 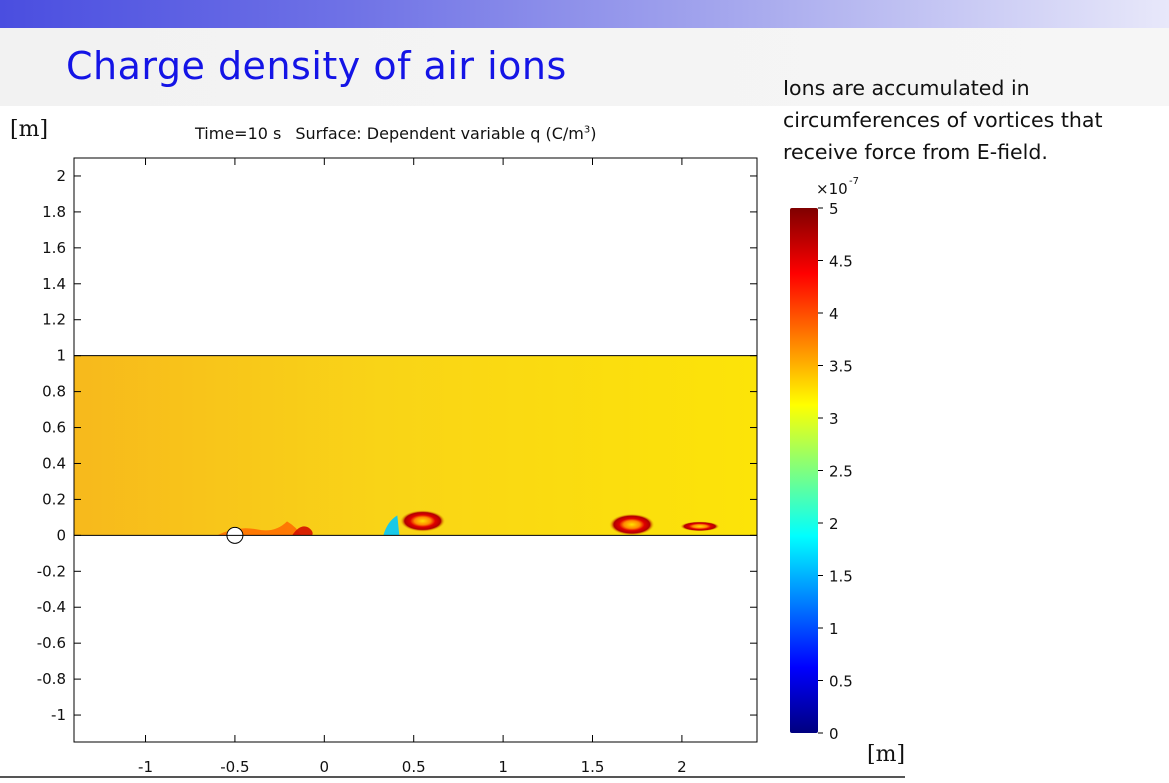 What do you see at coordinates (29, 129) in the screenshot?
I see `y-unit-label: [m]` at bounding box center [29, 129].